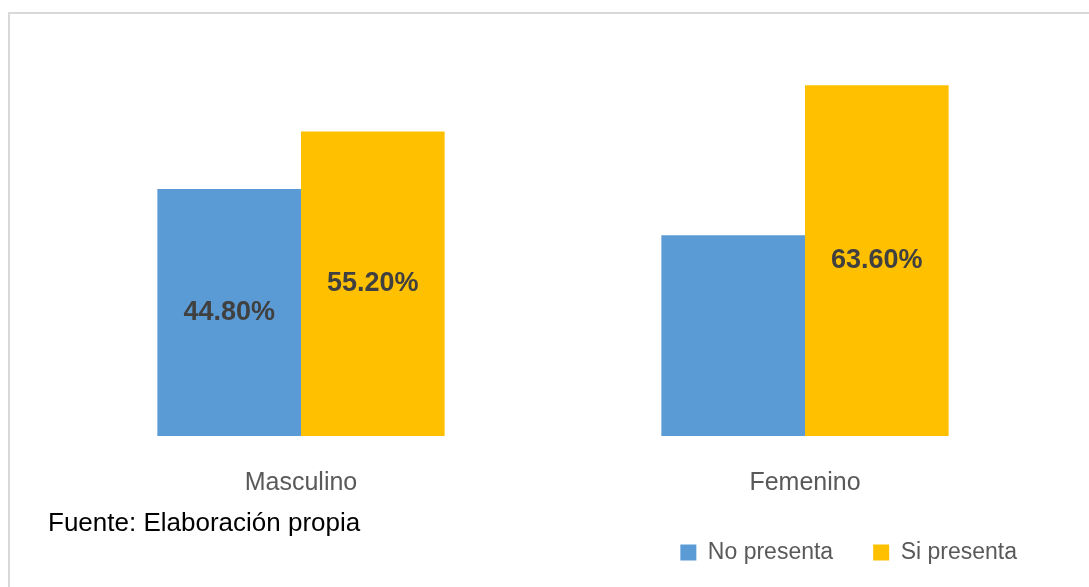 The image size is (1089, 587). I want to click on data-label: 55.20%, so click(373, 282).